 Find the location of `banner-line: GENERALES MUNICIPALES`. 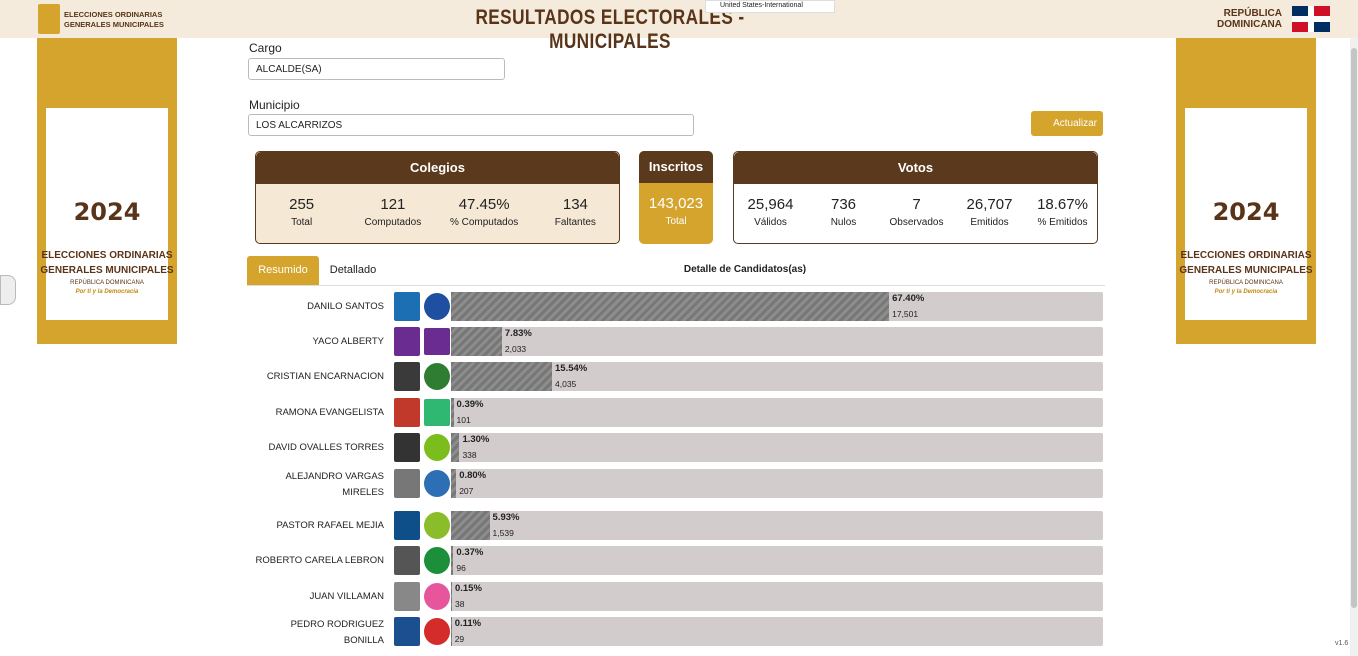

banner-line: GENERALES MUNICIPALES is located at coordinates (107, 270).